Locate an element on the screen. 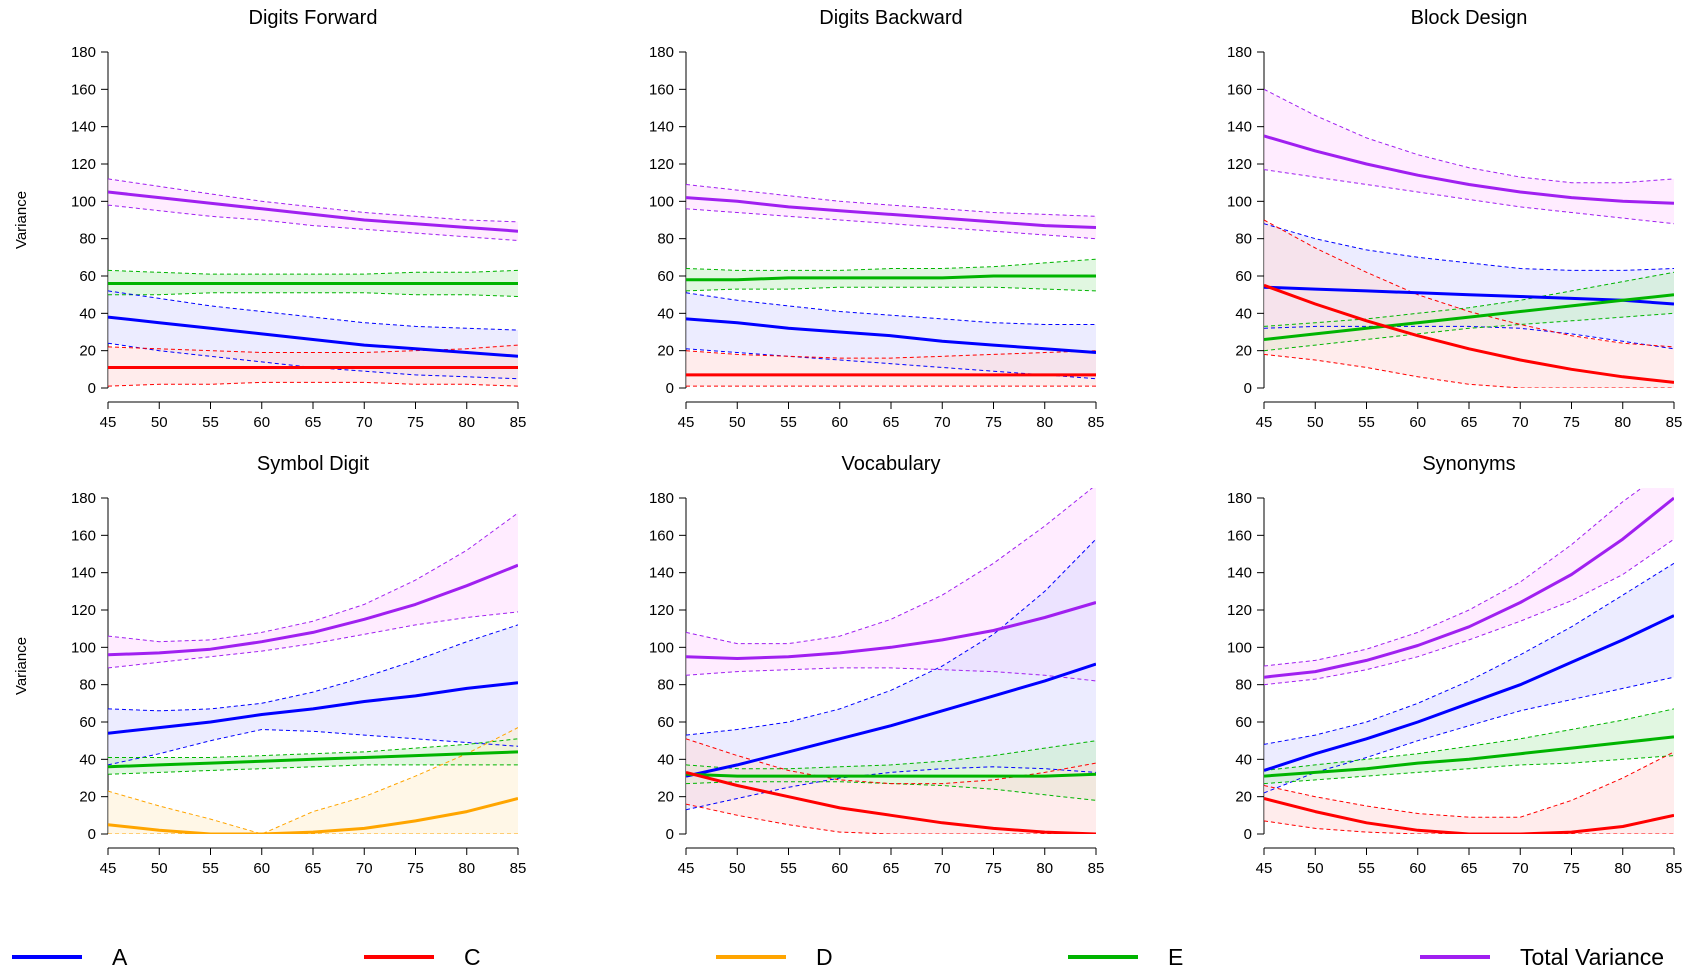 The image size is (1694, 969). legend-label: D is located at coordinates (824, 956).